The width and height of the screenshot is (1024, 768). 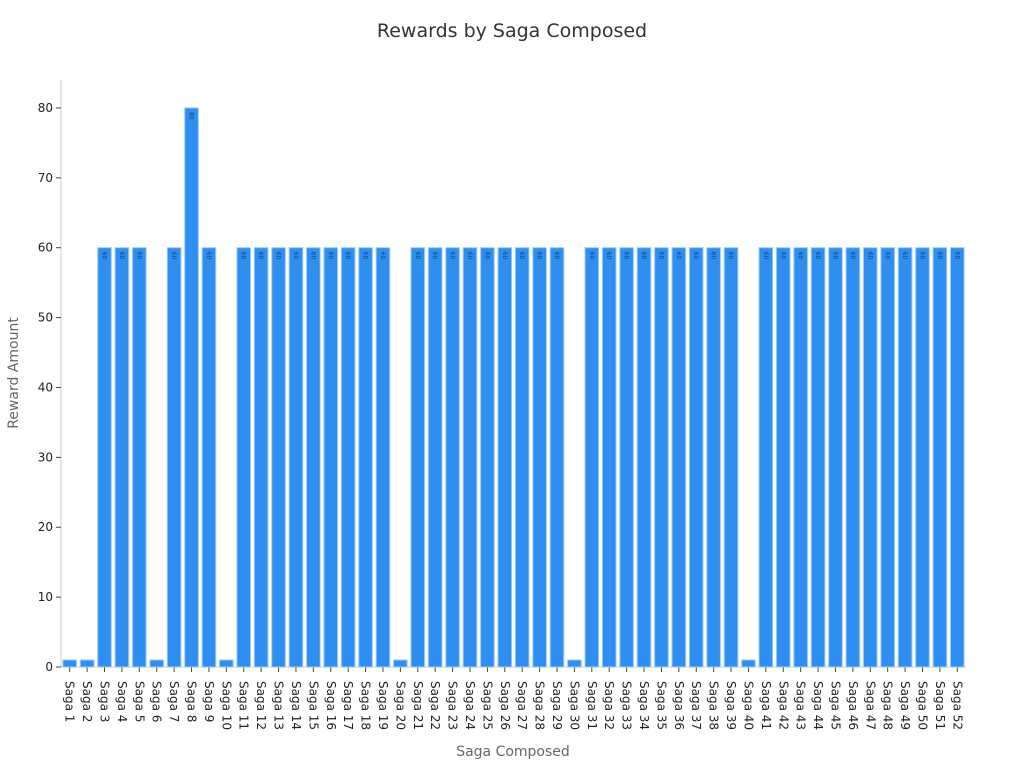 I want to click on x-tick-label: Saga 13, so click(x=279, y=705).